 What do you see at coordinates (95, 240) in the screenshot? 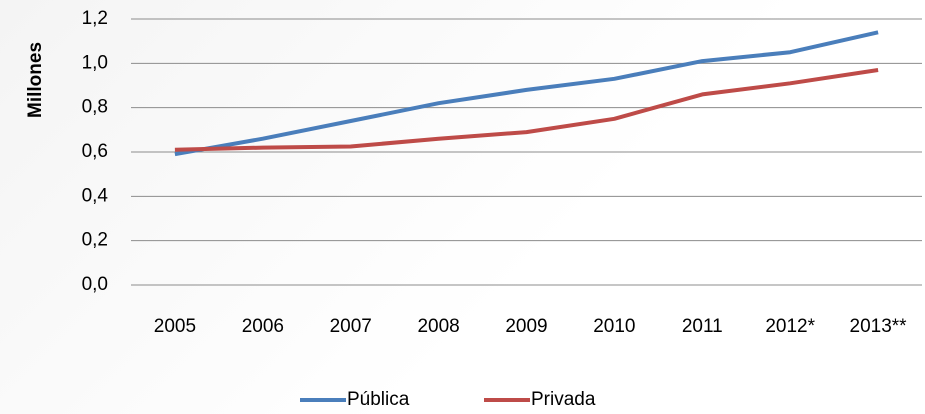
I see `y-tick-label: 0,2` at bounding box center [95, 240].